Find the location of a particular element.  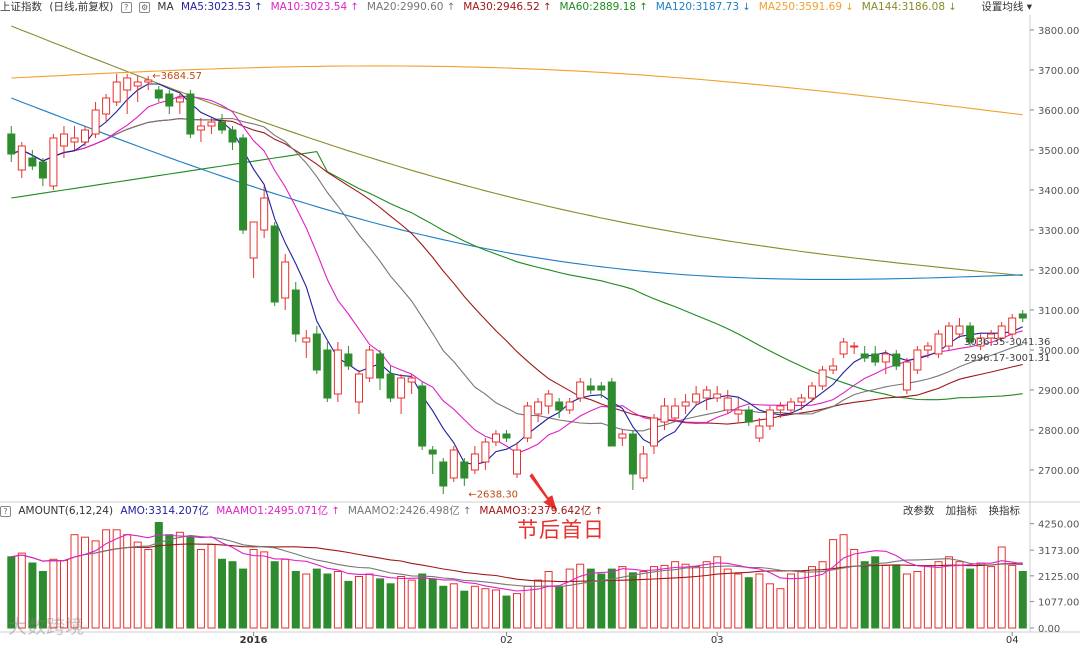

date-tick-label: 2016 is located at coordinates (254, 640).